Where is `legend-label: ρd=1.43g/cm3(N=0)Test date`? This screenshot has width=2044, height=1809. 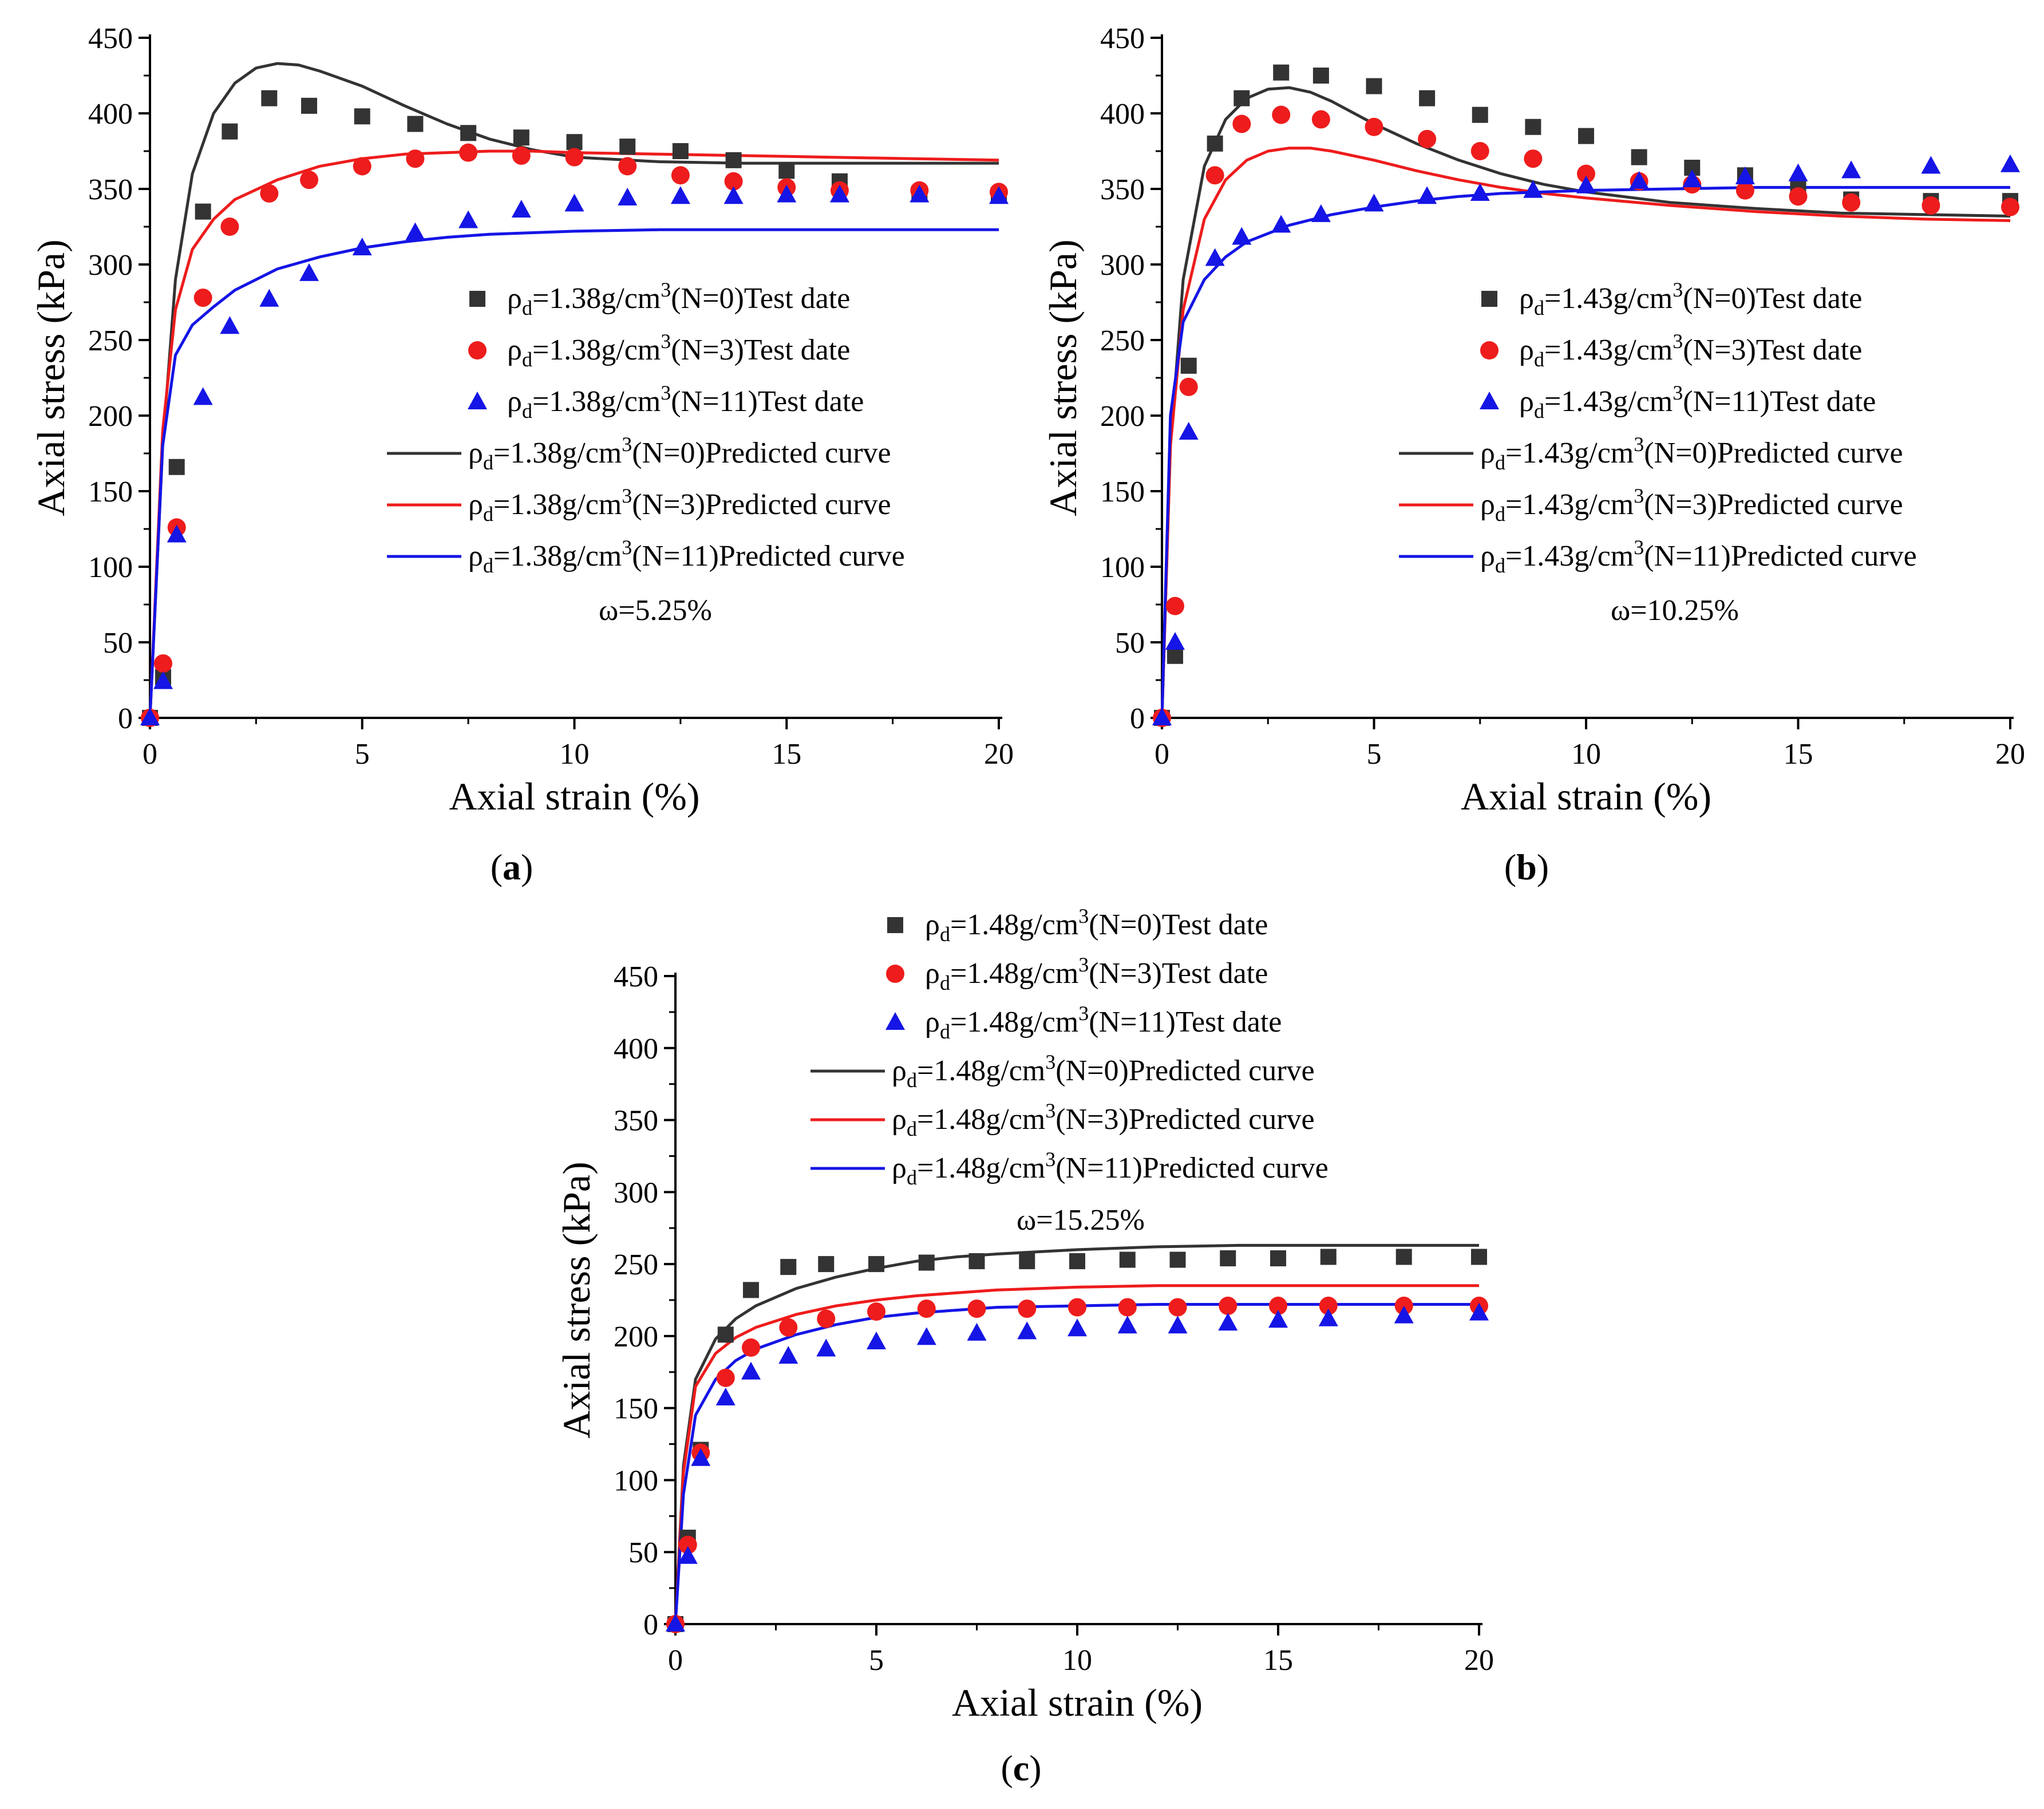
legend-label: ρd=1.43g/cm3(N=0)Test date is located at coordinates (1691, 299).